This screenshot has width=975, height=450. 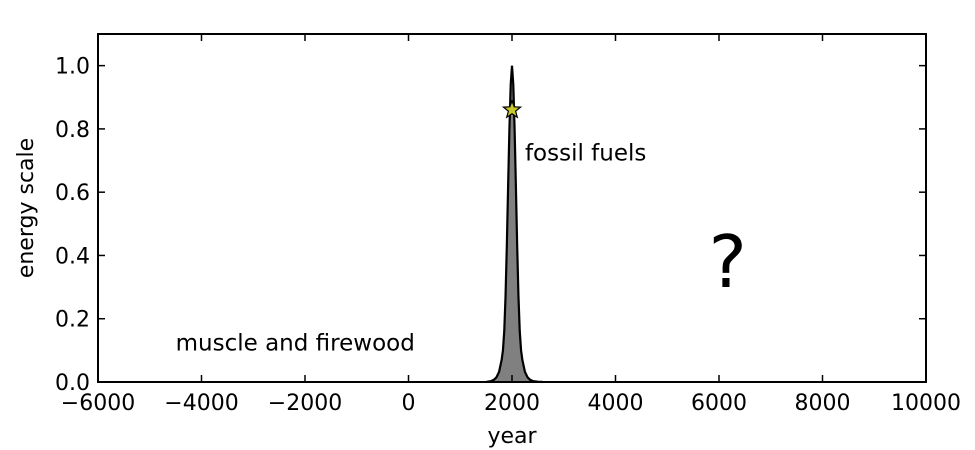 I want to click on y-tick-label: 1.0, so click(x=72, y=67).